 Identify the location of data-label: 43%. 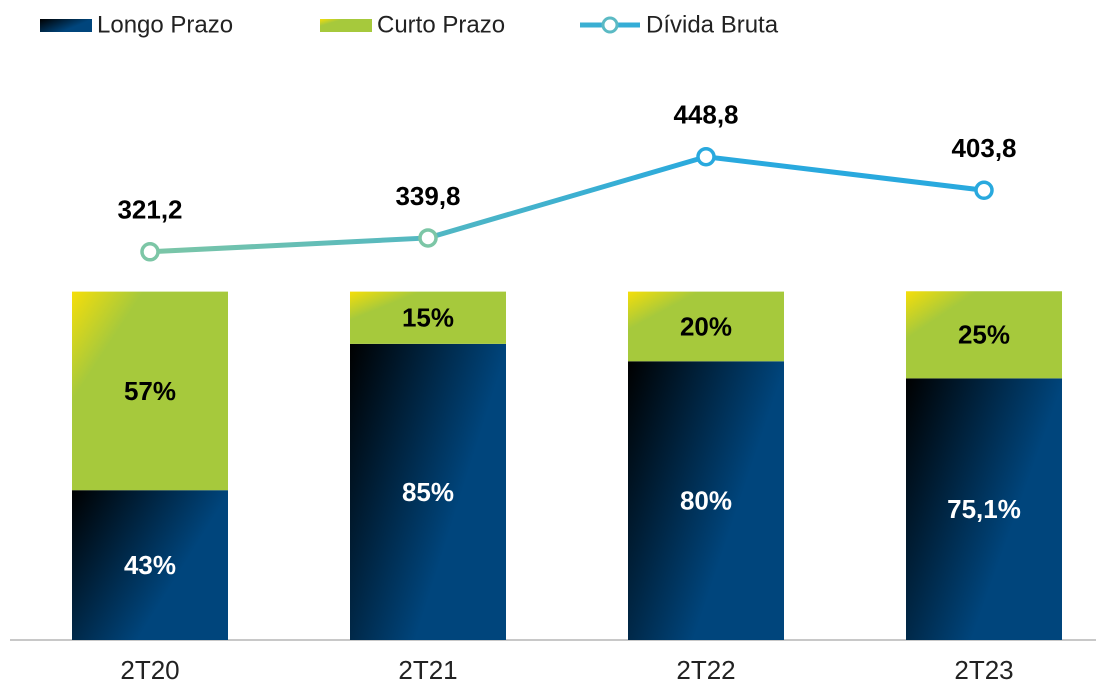
(150, 565).